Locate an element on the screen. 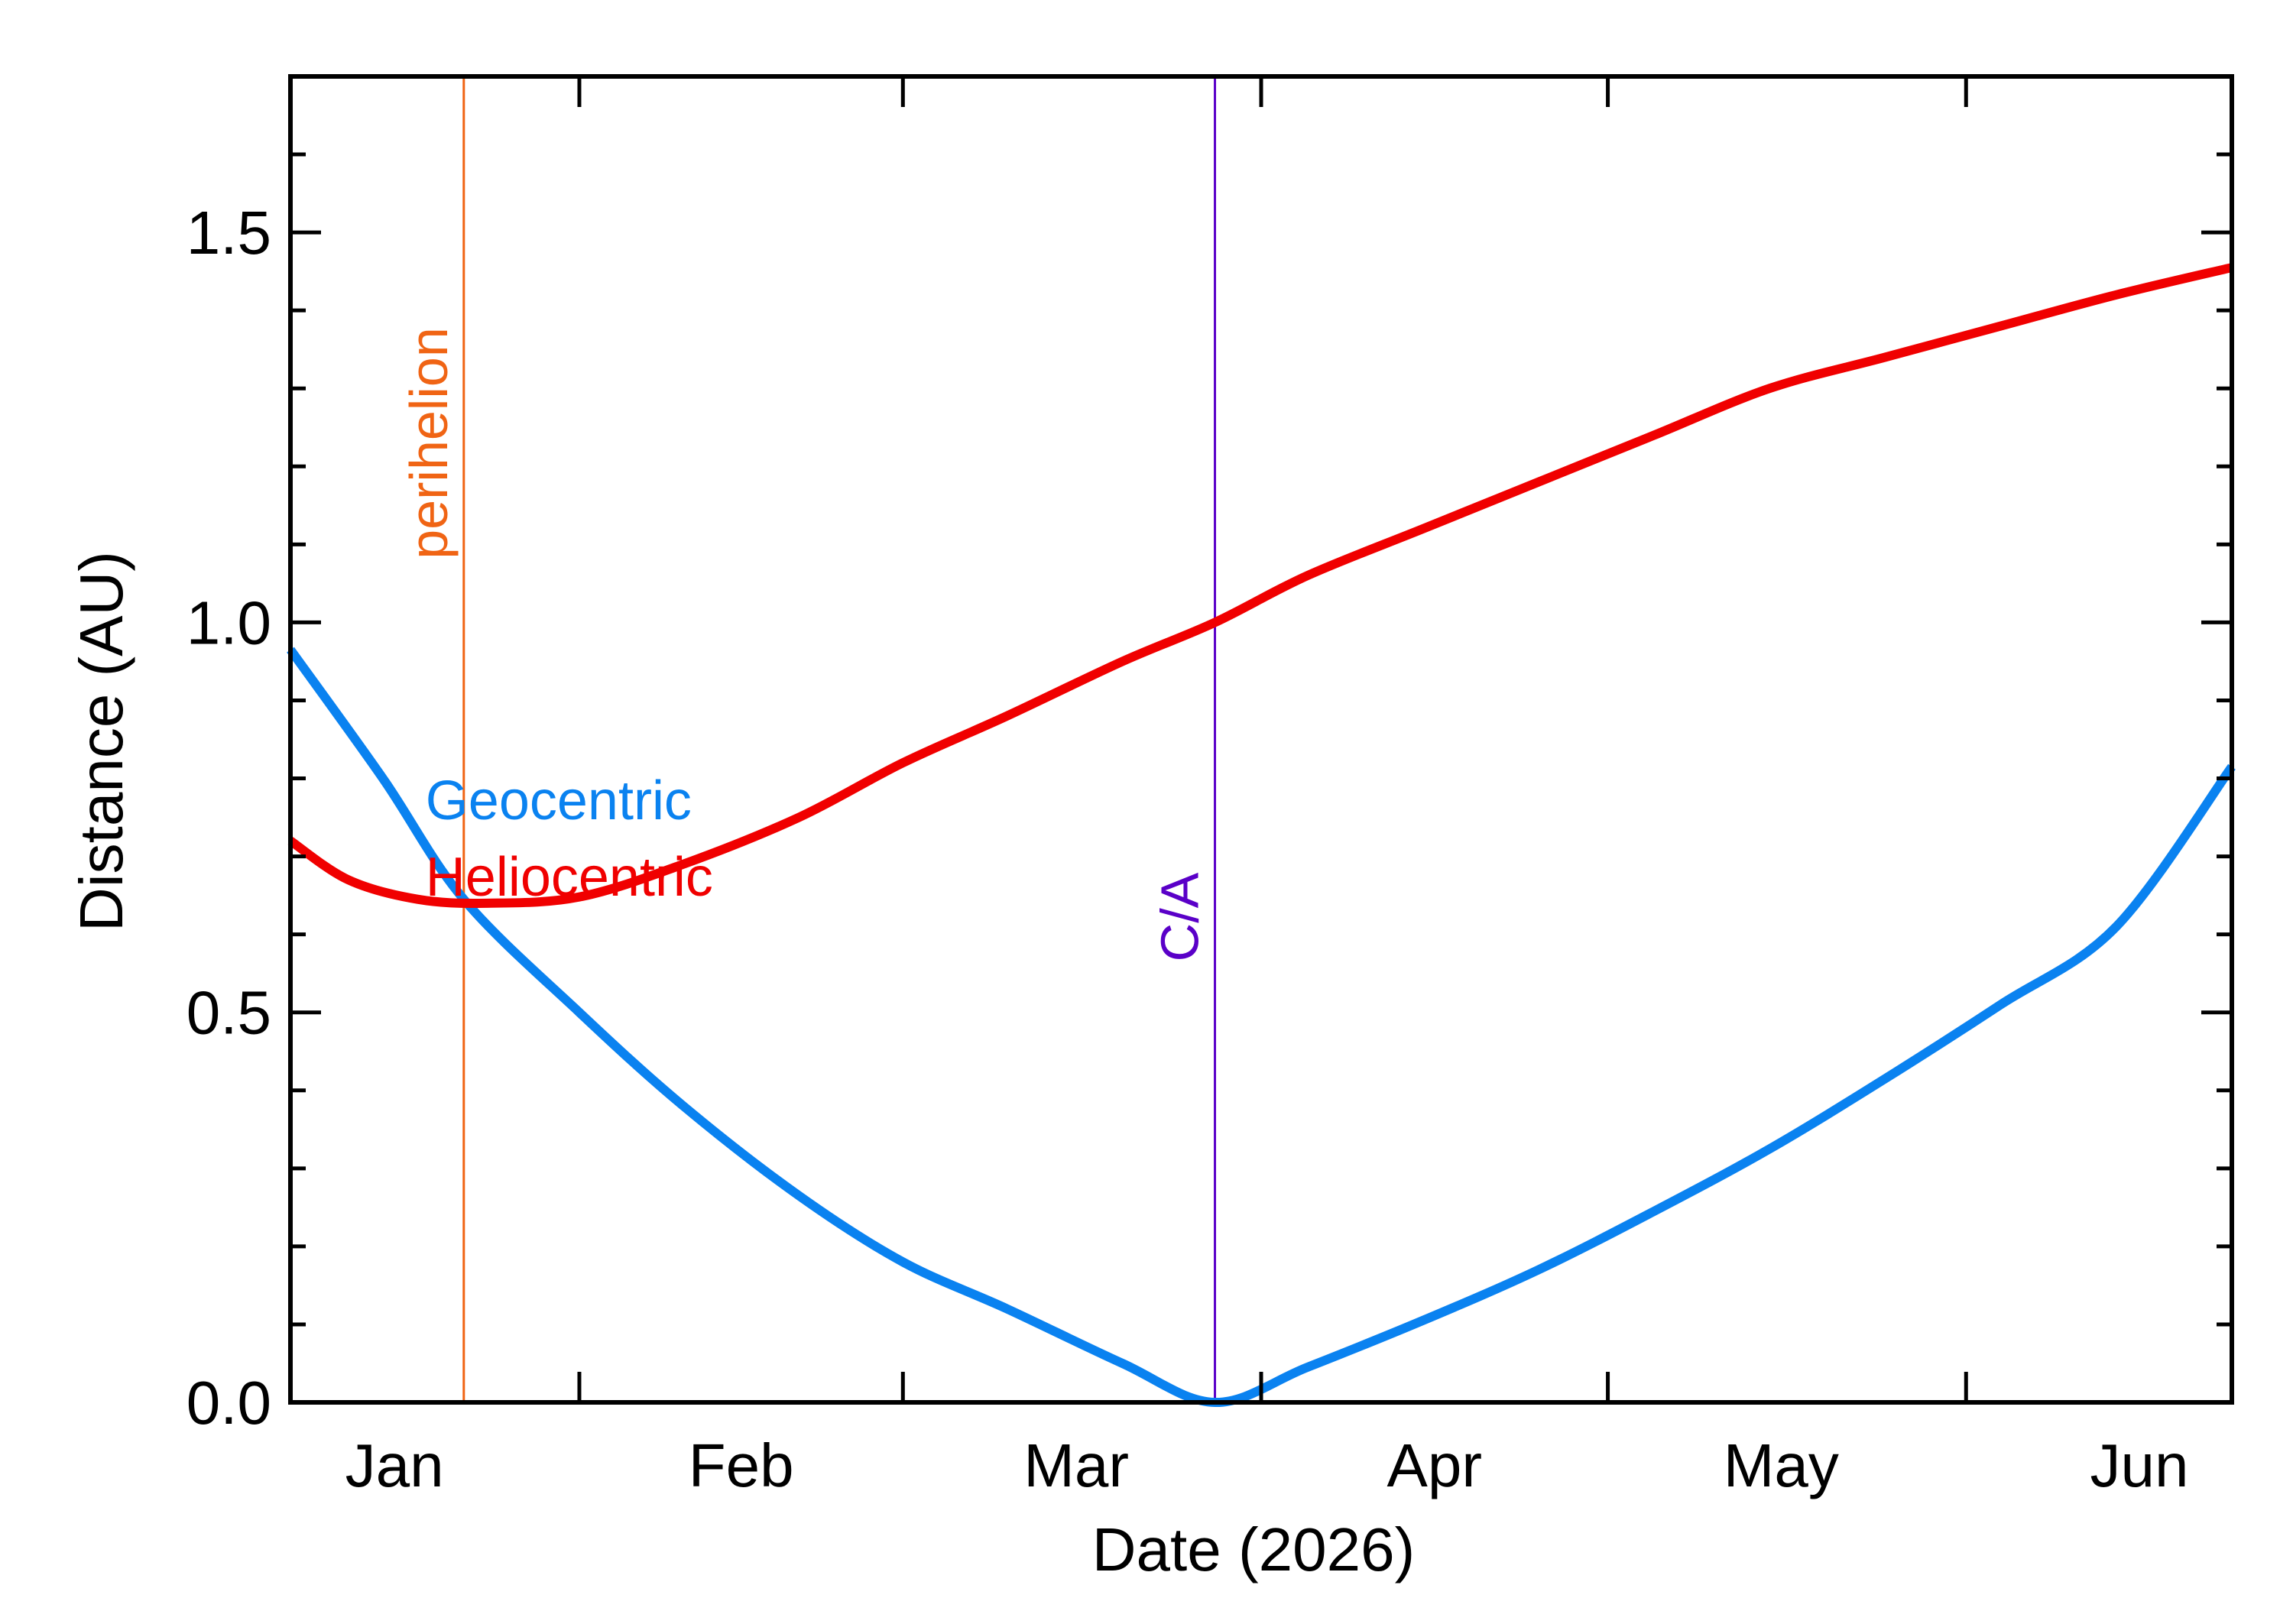  y-tick-label: 0.5 is located at coordinates (229, 1013).